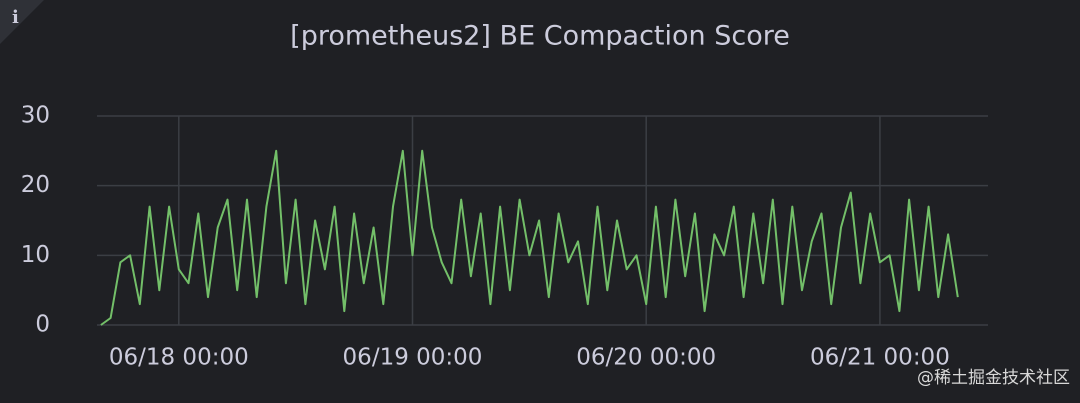 The height and width of the screenshot is (403, 1080). I want to click on chart-title: [prometheus2] BE Compaction Score, so click(540, 36).